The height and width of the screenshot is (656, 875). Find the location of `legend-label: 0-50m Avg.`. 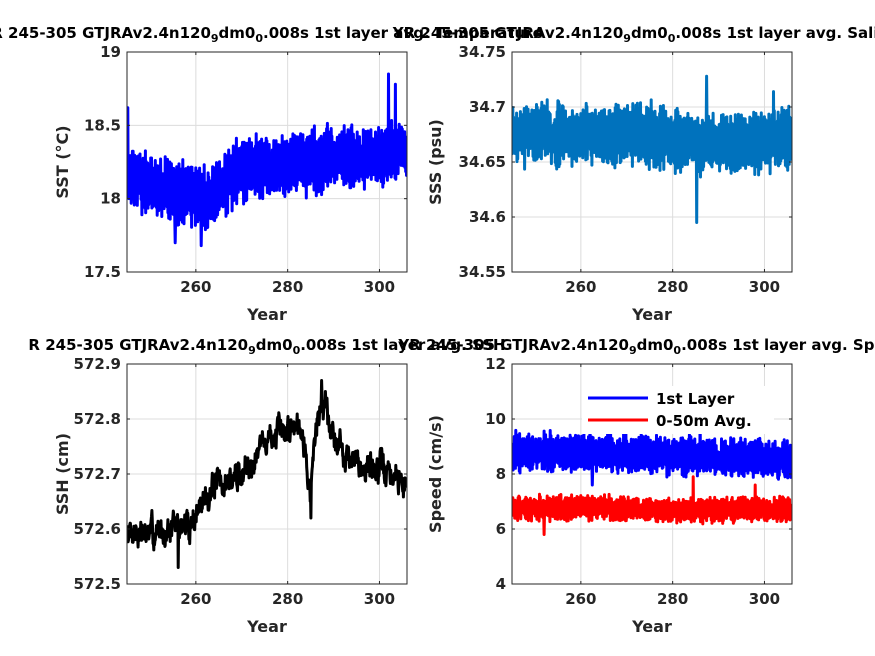

legend-label: 0-50m Avg. is located at coordinates (704, 421).